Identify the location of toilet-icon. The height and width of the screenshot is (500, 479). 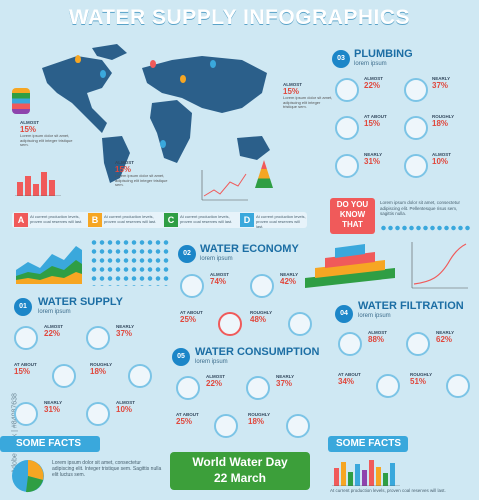
(298, 426).